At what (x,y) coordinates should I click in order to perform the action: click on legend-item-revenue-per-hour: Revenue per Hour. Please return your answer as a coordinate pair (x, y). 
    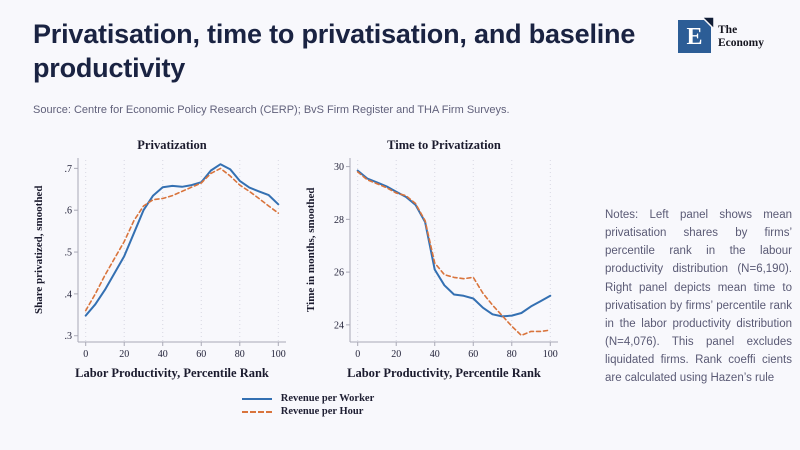
    Looking at the image, I should click on (308, 411).